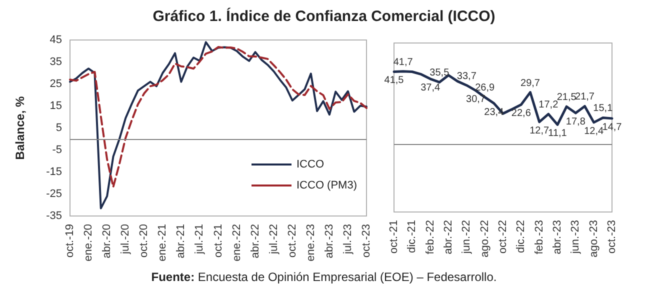 The image size is (648, 299). I want to click on x-tick-label: feb.-23, so click(539, 237).